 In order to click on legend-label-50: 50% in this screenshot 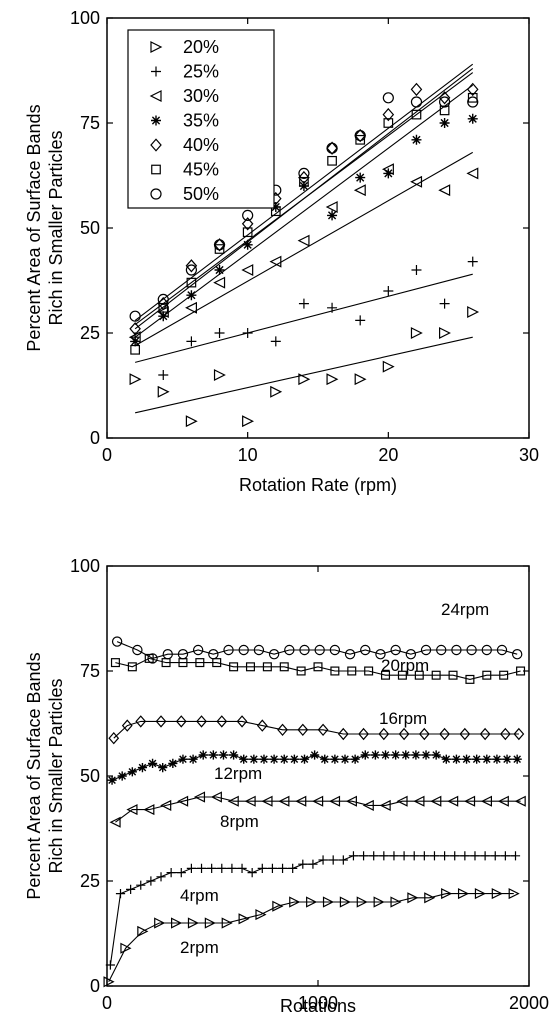, I will do `click(201, 194)`.